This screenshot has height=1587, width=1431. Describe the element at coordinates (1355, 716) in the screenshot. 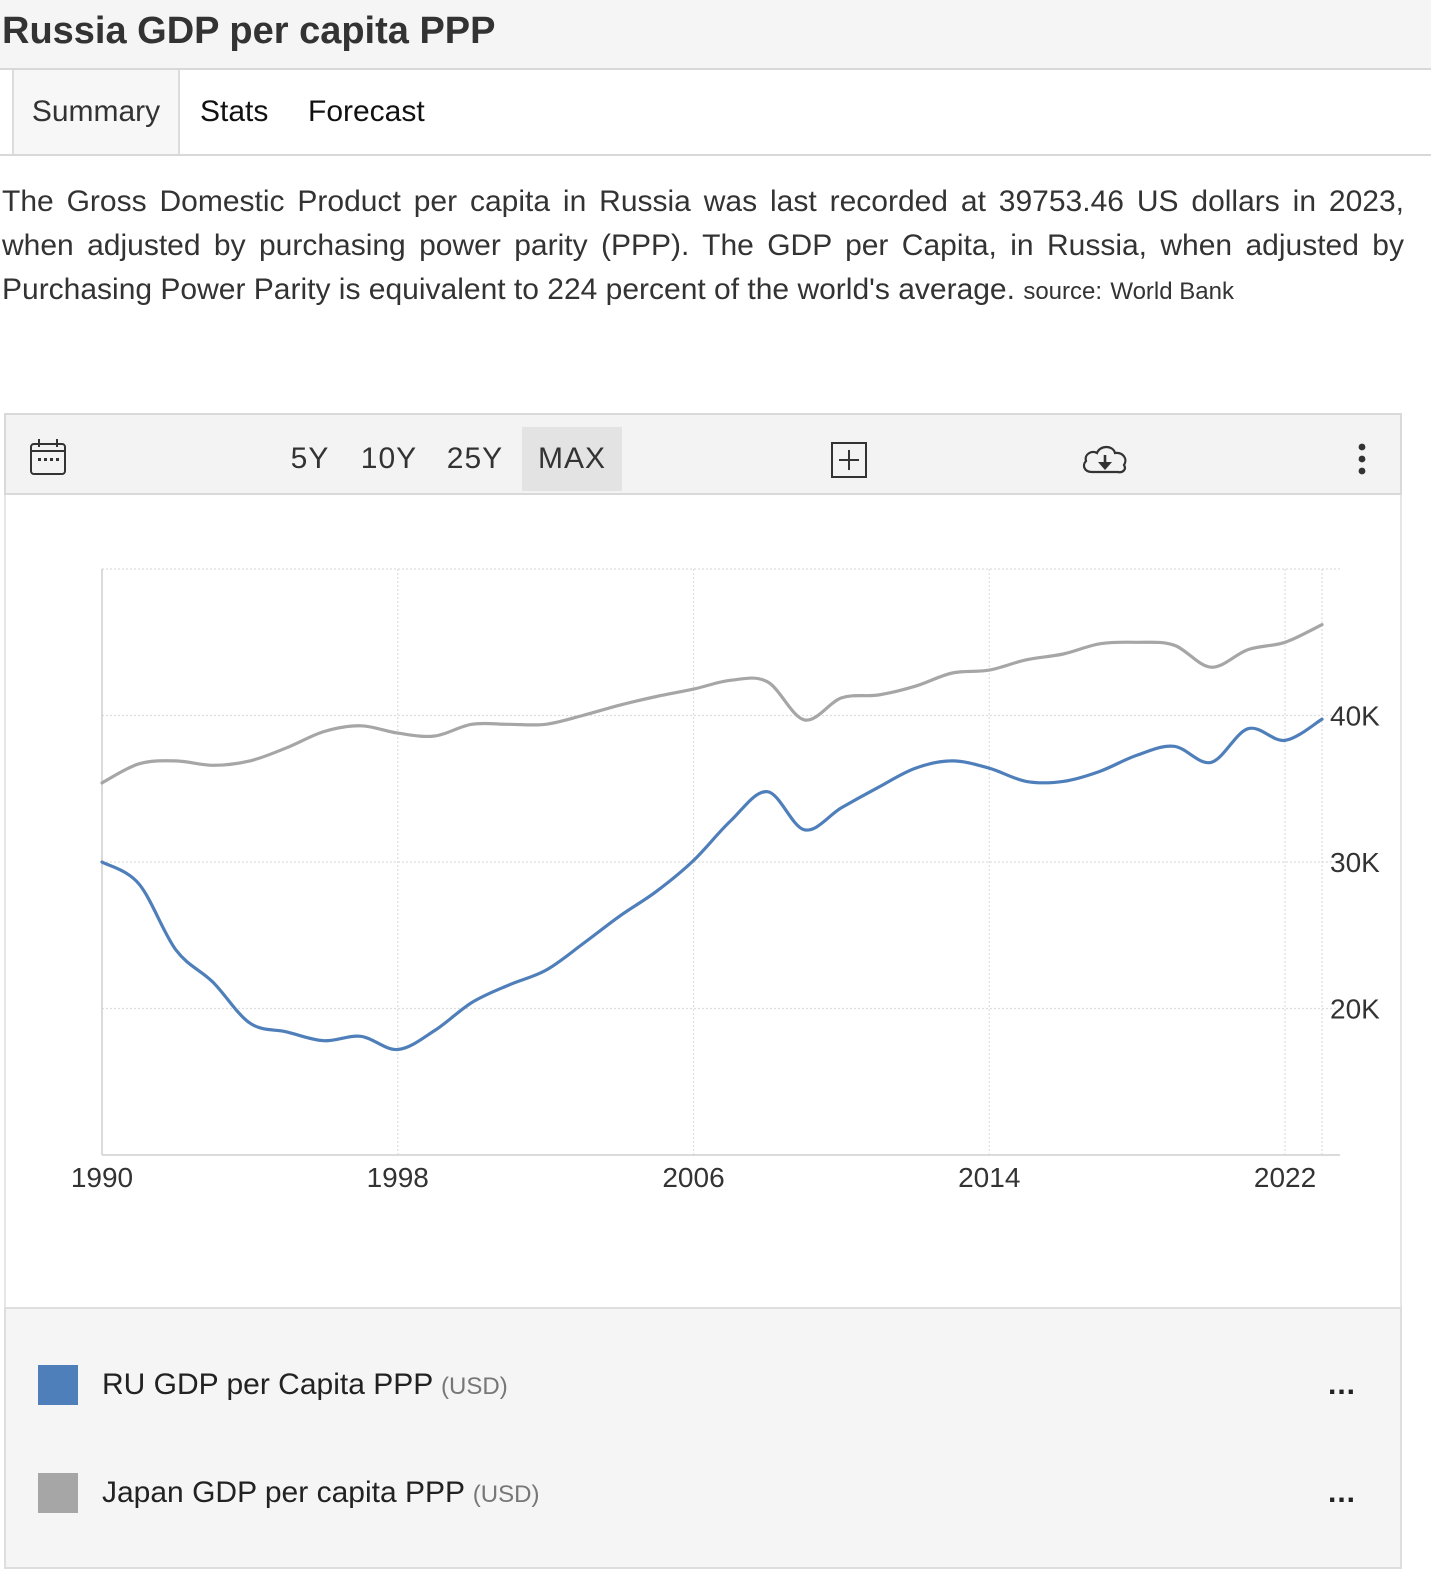

I see `y-tick-label: 40K` at that location.